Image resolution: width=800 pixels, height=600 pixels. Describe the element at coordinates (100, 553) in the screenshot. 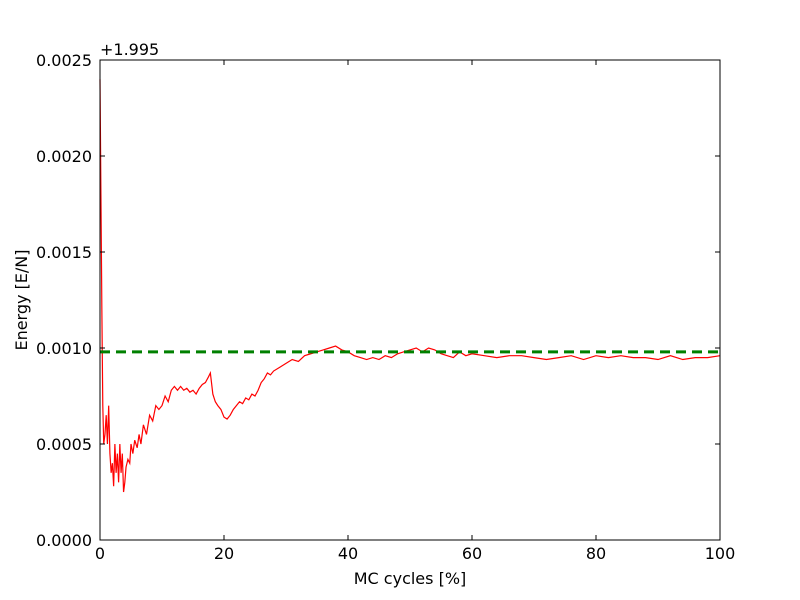

I see `x-tick-label: 0` at that location.